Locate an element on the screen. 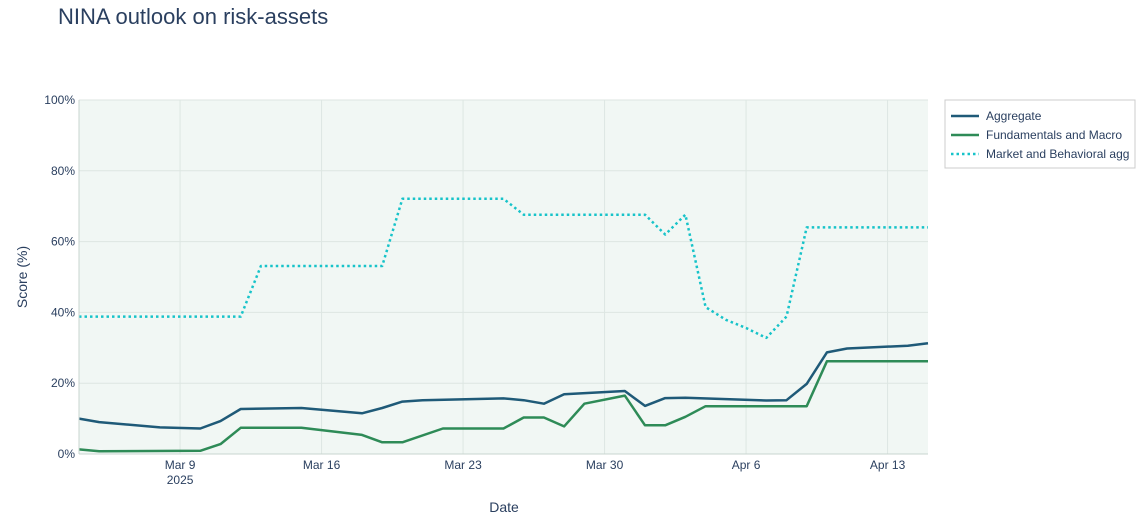  x-tick-label: Mar 30 is located at coordinates (605, 465).